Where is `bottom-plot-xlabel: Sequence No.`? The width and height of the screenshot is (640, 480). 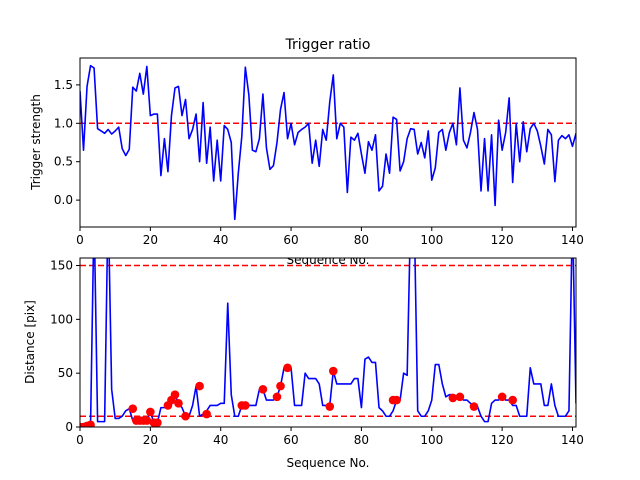
bottom-plot-xlabel: Sequence No. is located at coordinates (328, 463).